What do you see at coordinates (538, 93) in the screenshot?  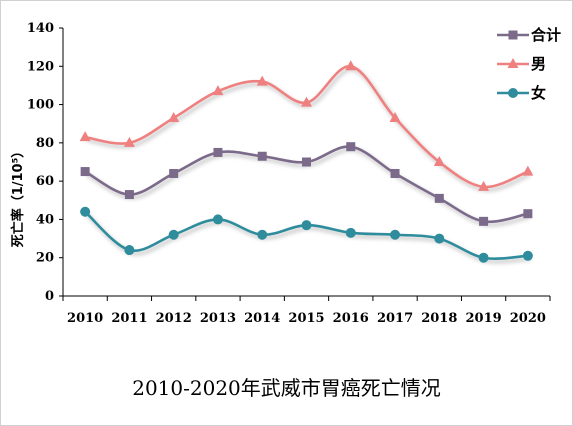 I see `legend-label: 女` at bounding box center [538, 93].